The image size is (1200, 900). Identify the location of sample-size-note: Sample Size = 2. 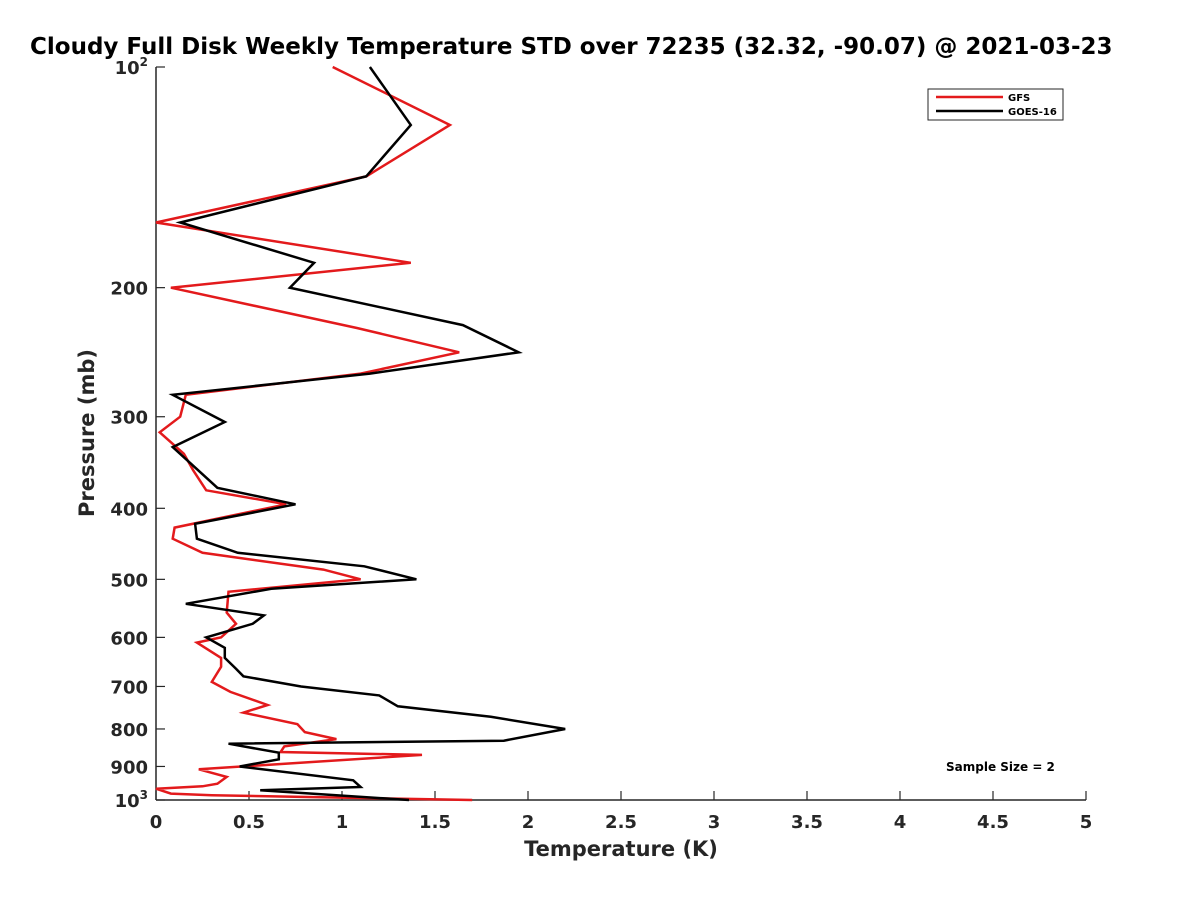
(1000, 767).